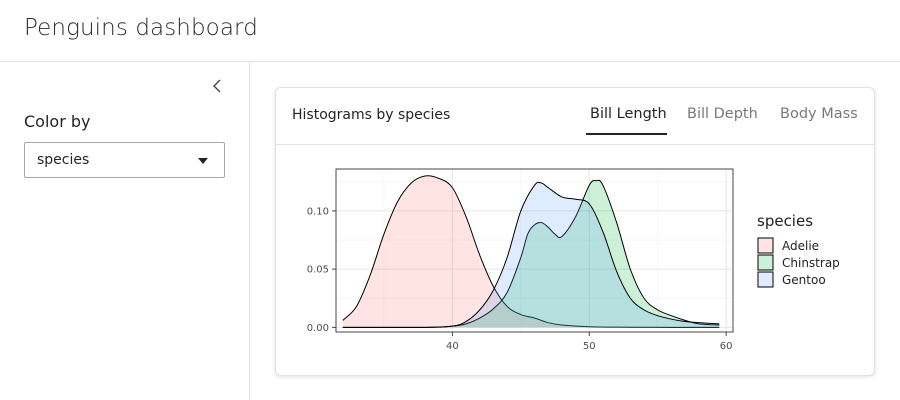  What do you see at coordinates (819, 114) in the screenshot?
I see `tab-body-mass: Body Mass` at bounding box center [819, 114].